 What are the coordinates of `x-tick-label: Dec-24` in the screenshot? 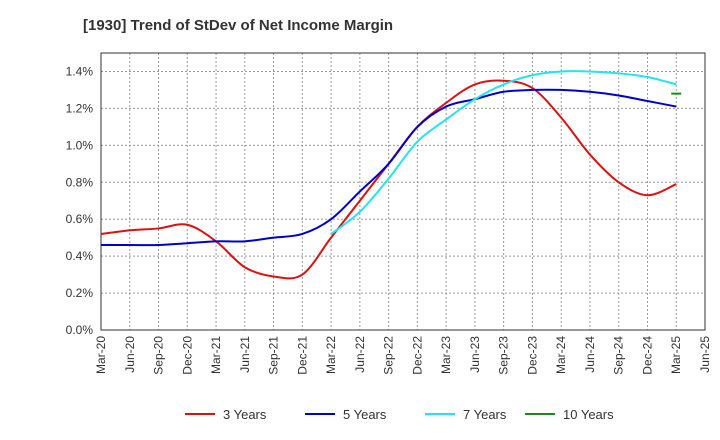 It's located at (647, 355).